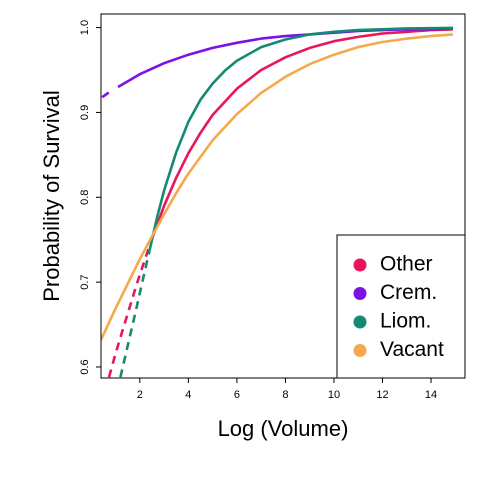 The width and height of the screenshot is (480, 485). I want to click on series-line-crem-extrapolated, so click(107, 93).